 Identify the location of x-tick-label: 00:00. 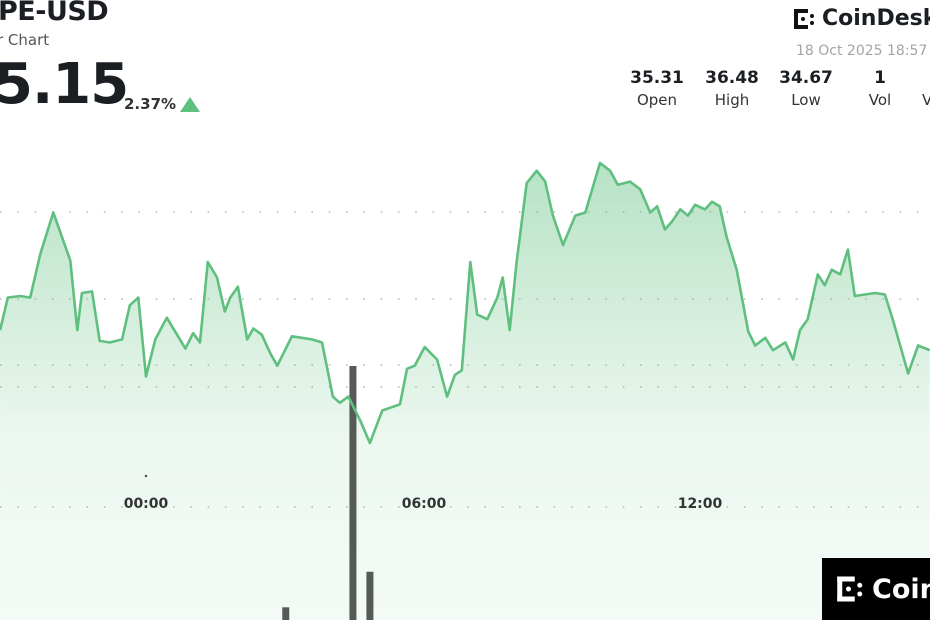
(146, 504).